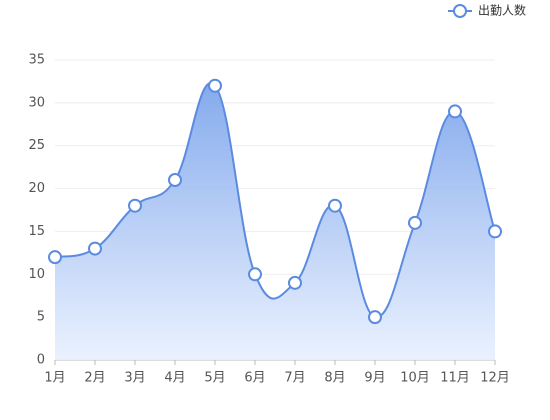 This screenshot has height=420, width=550. Describe the element at coordinates (41, 317) in the screenshot. I see `y-tick-label: 5` at that location.